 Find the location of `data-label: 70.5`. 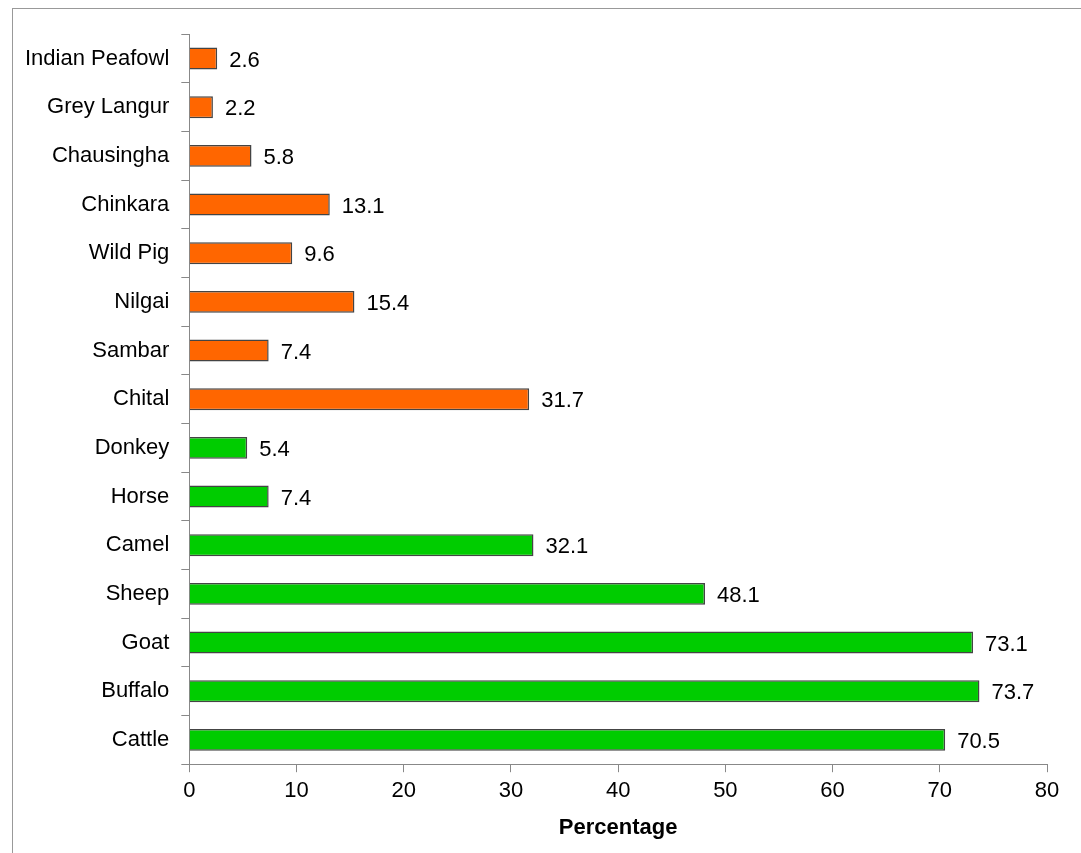

data-label: 70.5 is located at coordinates (978, 740).